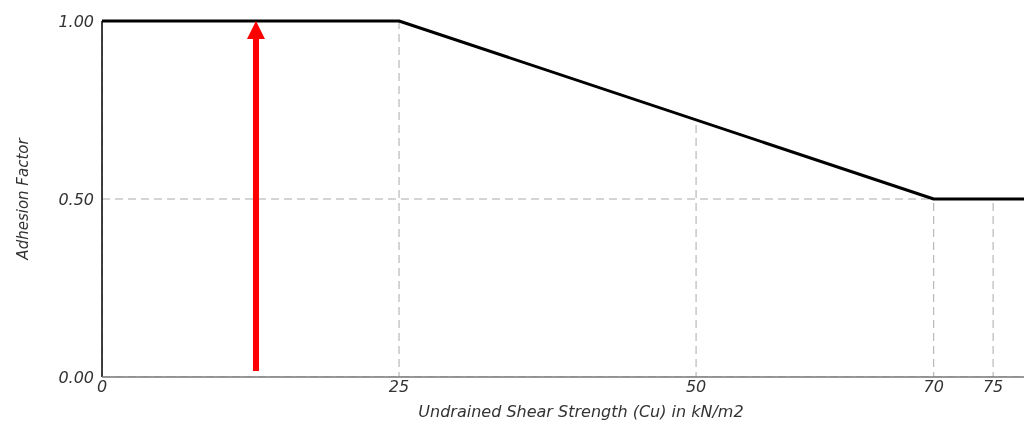  What do you see at coordinates (102, 386) in the screenshot?
I see `x-tick-label: 0` at bounding box center [102, 386].